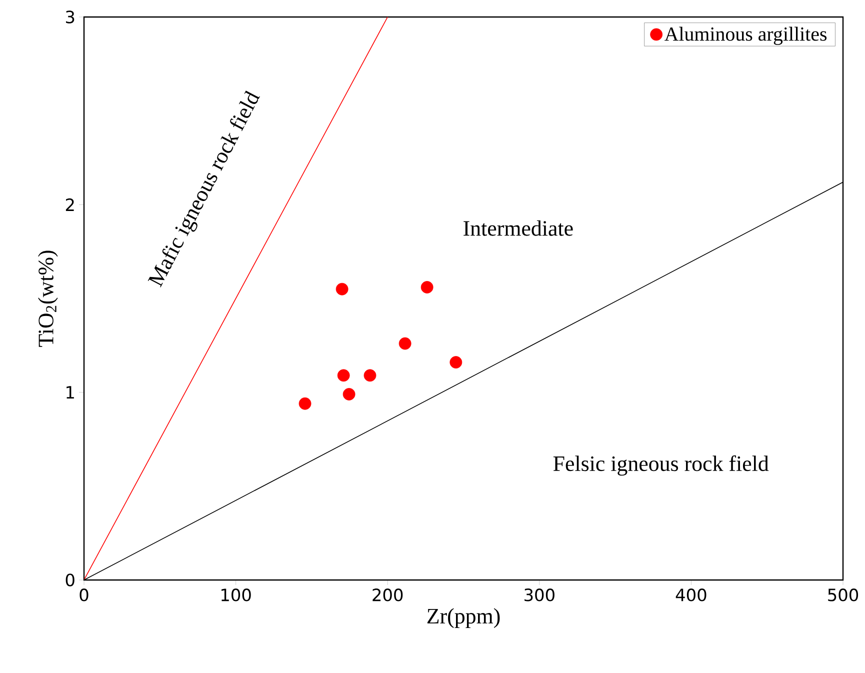 Image resolution: width=865 pixels, height=673 pixels. What do you see at coordinates (518, 228) in the screenshot?
I see `annotation: Intermediate` at bounding box center [518, 228].